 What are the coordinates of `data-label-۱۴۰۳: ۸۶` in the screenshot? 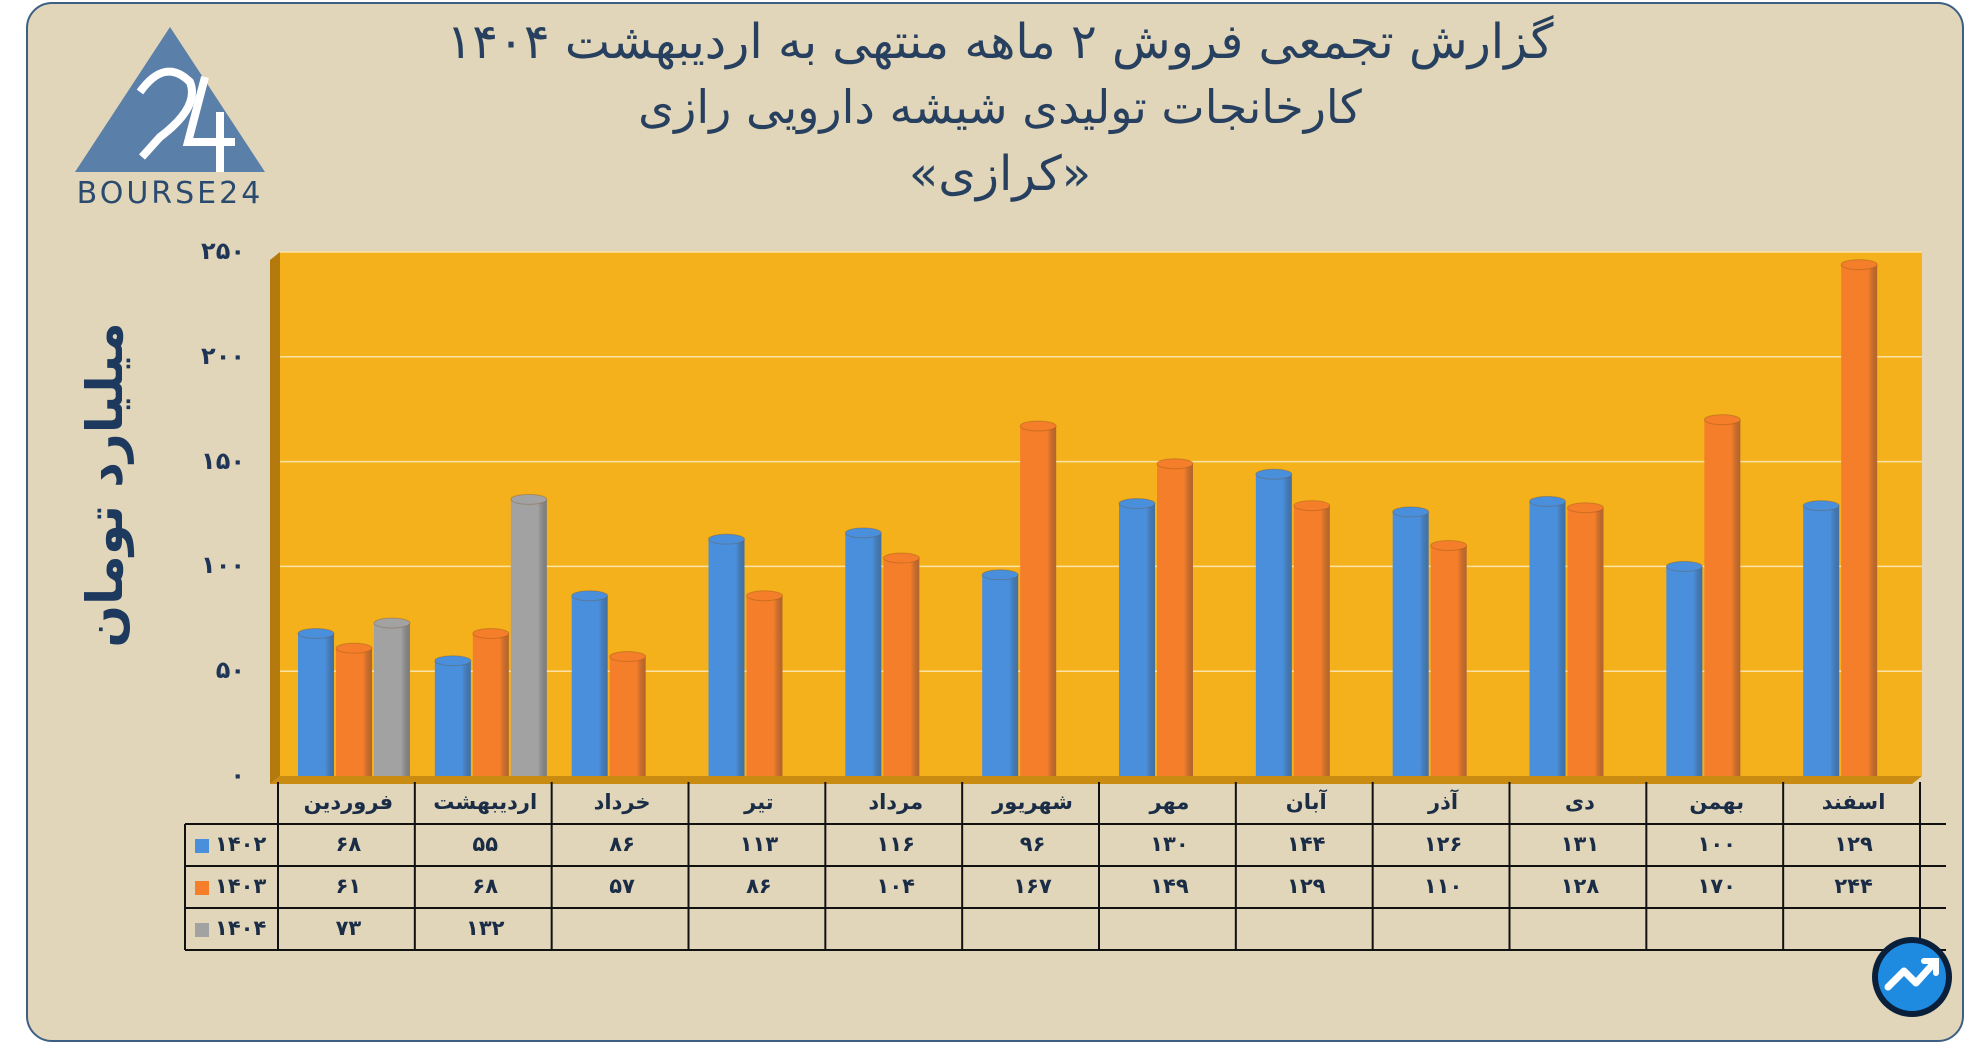 It's located at (759, 886).